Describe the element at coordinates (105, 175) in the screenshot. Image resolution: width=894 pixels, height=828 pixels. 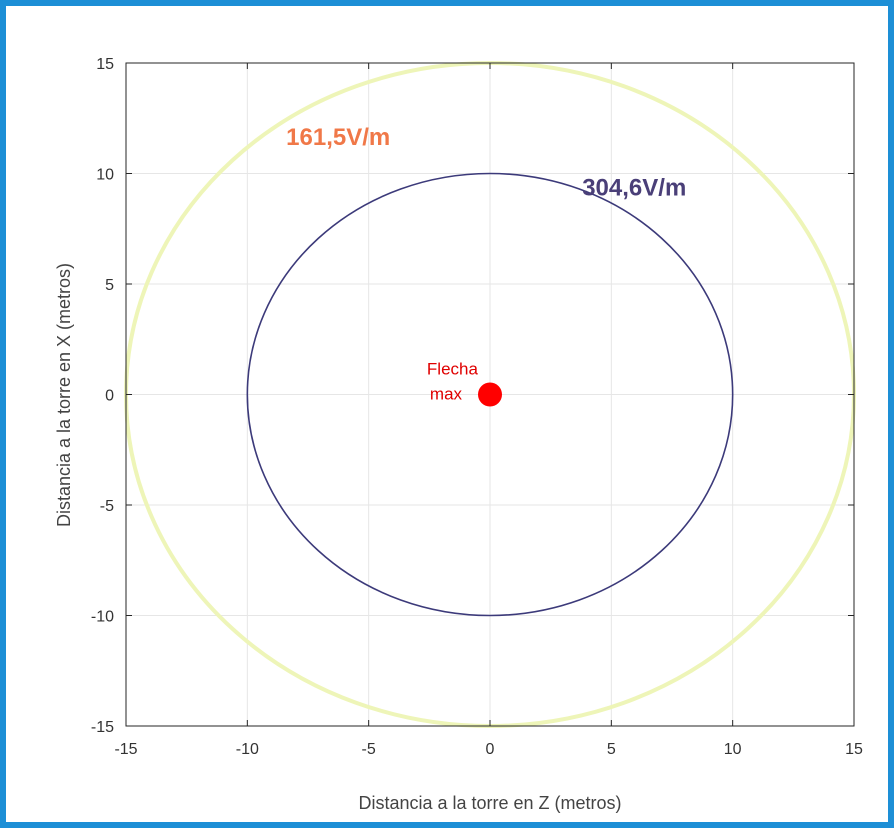
I see `y-tick-label: 10` at that location.